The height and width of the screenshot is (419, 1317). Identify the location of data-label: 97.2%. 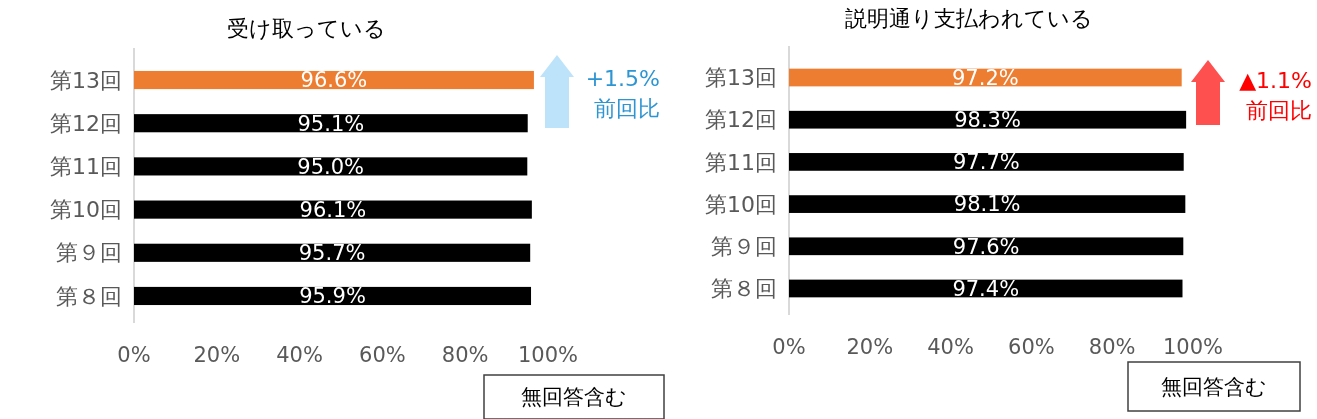
(985, 77).